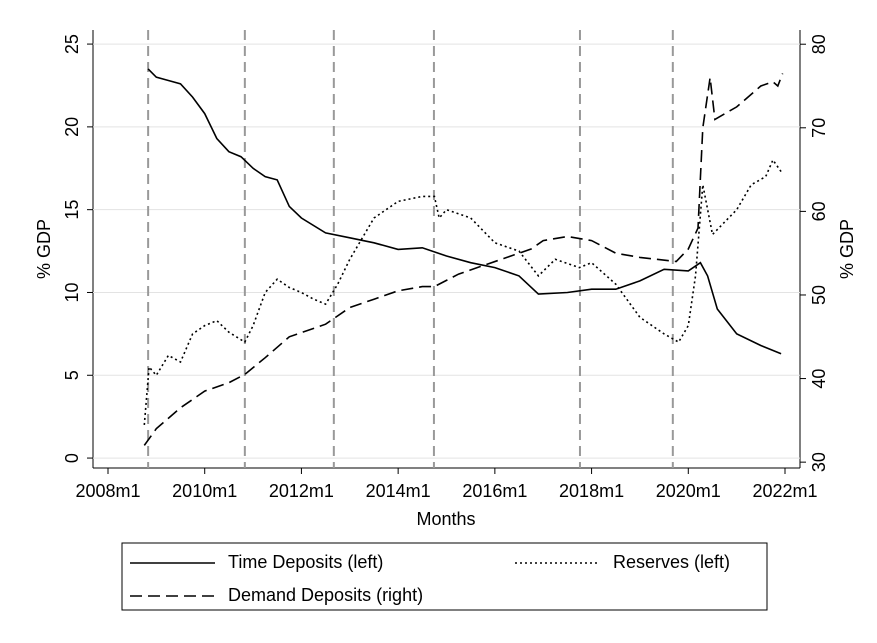 The height and width of the screenshot is (643, 877). What do you see at coordinates (445, 519) in the screenshot?
I see `x-axis-title: Months` at bounding box center [445, 519].